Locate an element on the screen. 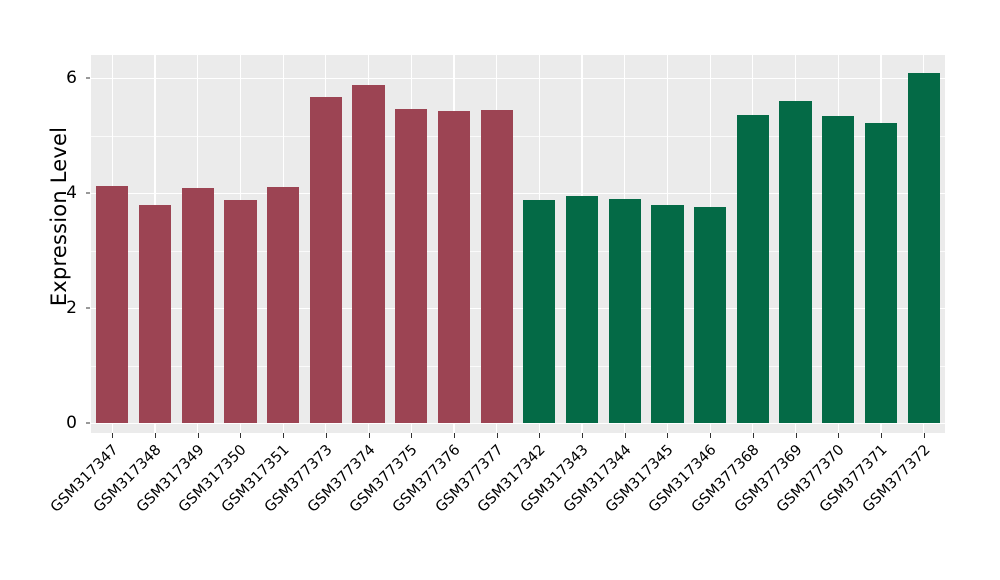  x-tick-label: GSM377373 is located at coordinates (298, 479).